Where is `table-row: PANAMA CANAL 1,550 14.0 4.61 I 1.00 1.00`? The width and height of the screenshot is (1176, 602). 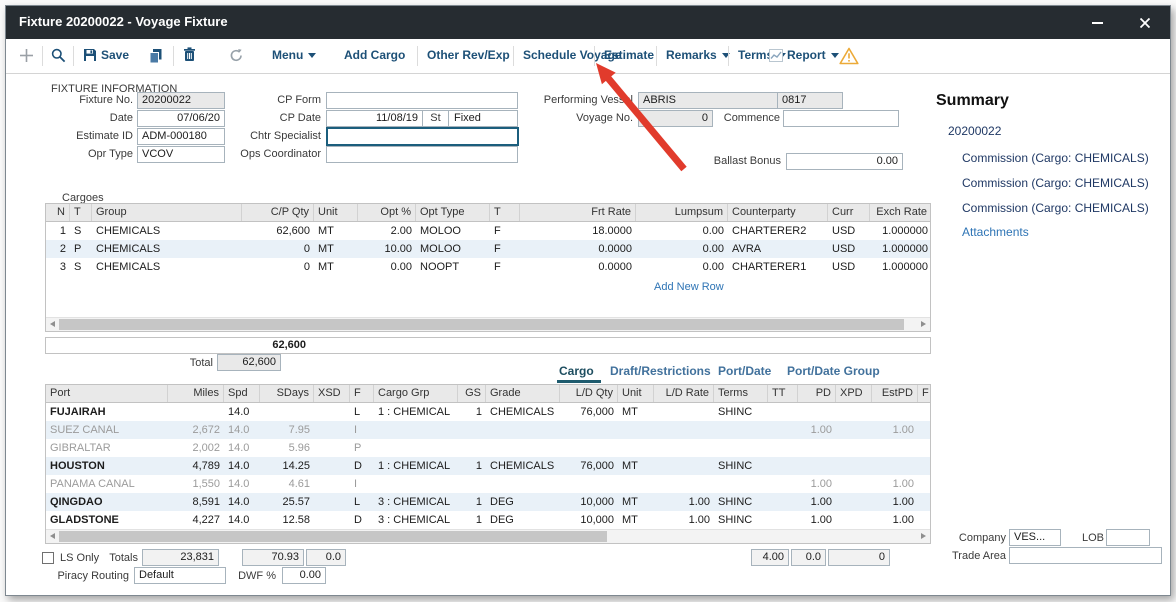
table-row: PANAMA CANAL 1,550 14.0 4.61 I 1.00 1.00 is located at coordinates (488, 484).